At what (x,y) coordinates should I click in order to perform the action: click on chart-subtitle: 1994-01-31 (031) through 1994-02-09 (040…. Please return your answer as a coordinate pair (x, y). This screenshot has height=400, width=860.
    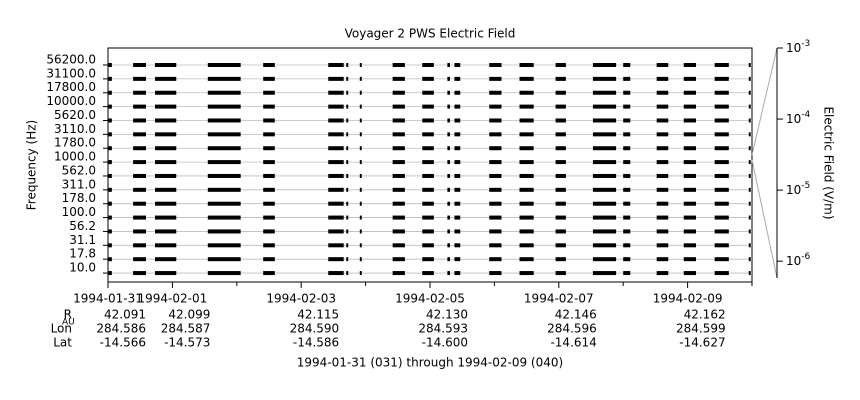
    Looking at the image, I should click on (430, 363).